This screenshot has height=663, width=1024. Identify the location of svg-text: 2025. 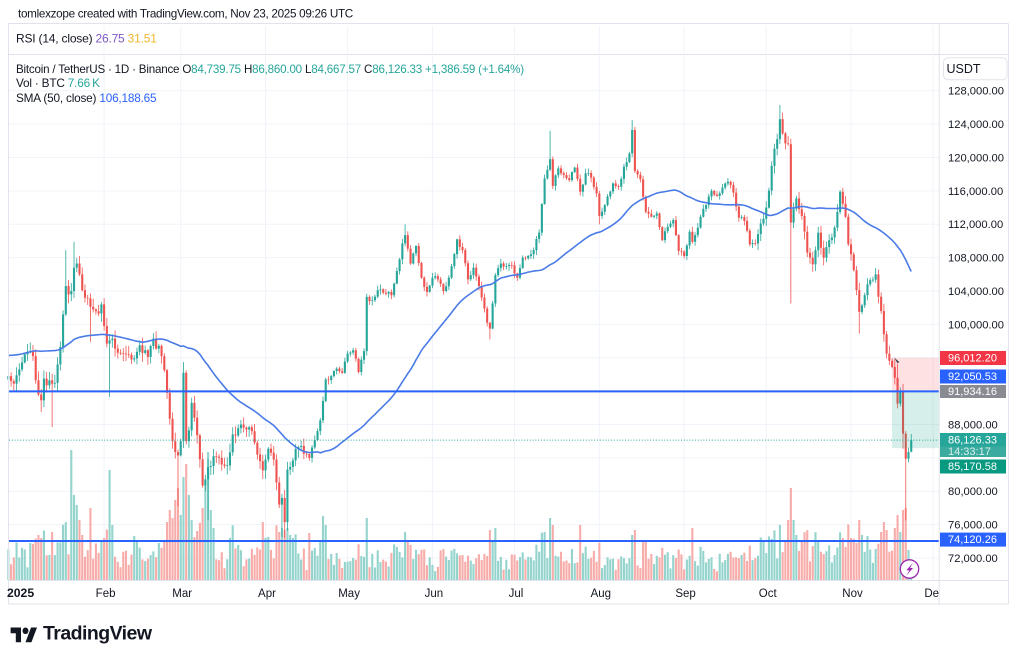
(20, 593).